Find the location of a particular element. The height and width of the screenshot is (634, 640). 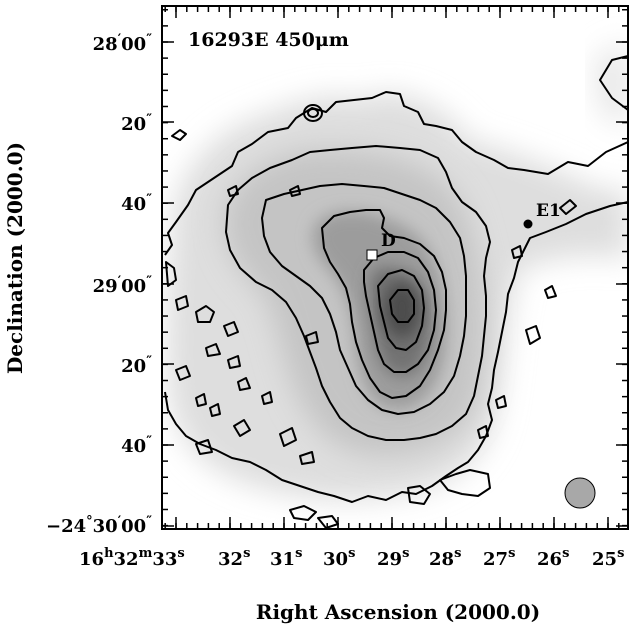

source-e1-label: E1 is located at coordinates (548, 211).